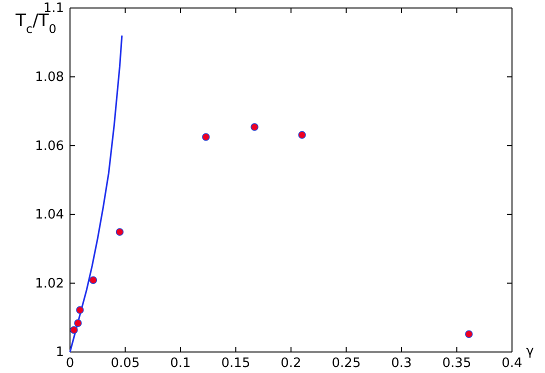 The image size is (545, 373). What do you see at coordinates (291, 364) in the screenshot?
I see `x-tick-label: 0.2` at bounding box center [291, 364].